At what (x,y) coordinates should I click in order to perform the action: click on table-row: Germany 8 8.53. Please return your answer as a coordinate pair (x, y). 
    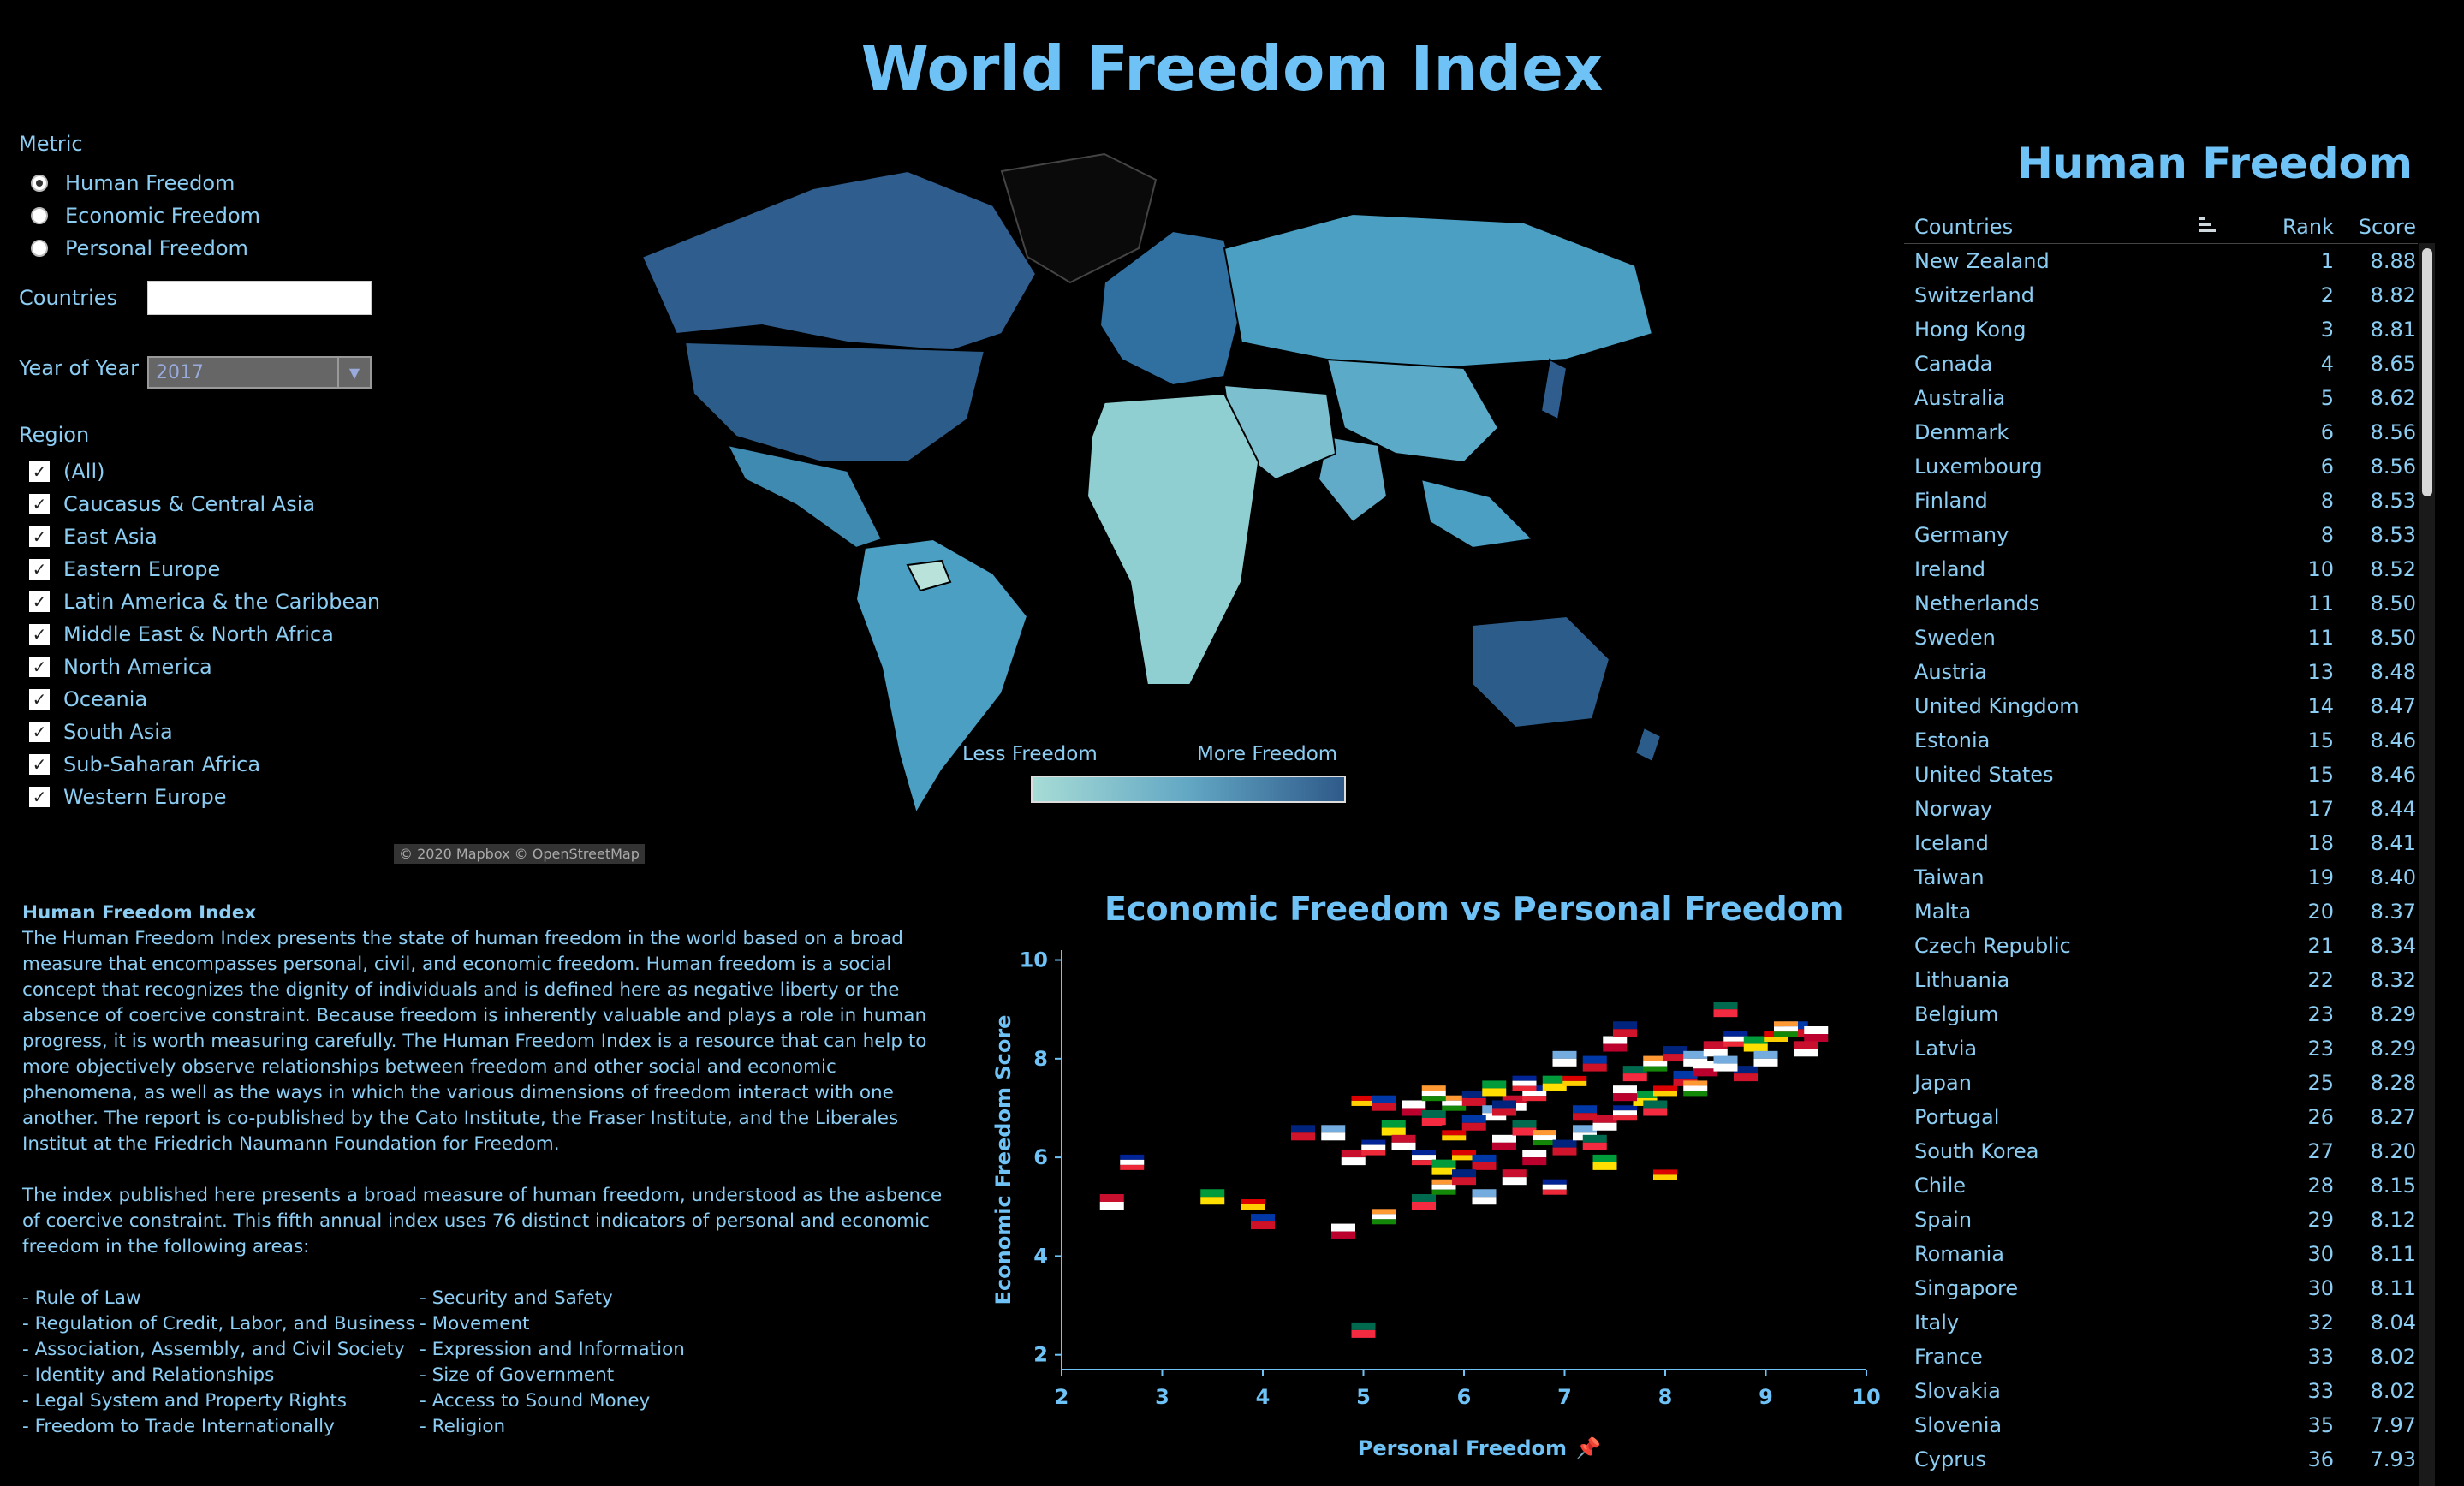
    Looking at the image, I should click on (2161, 535).